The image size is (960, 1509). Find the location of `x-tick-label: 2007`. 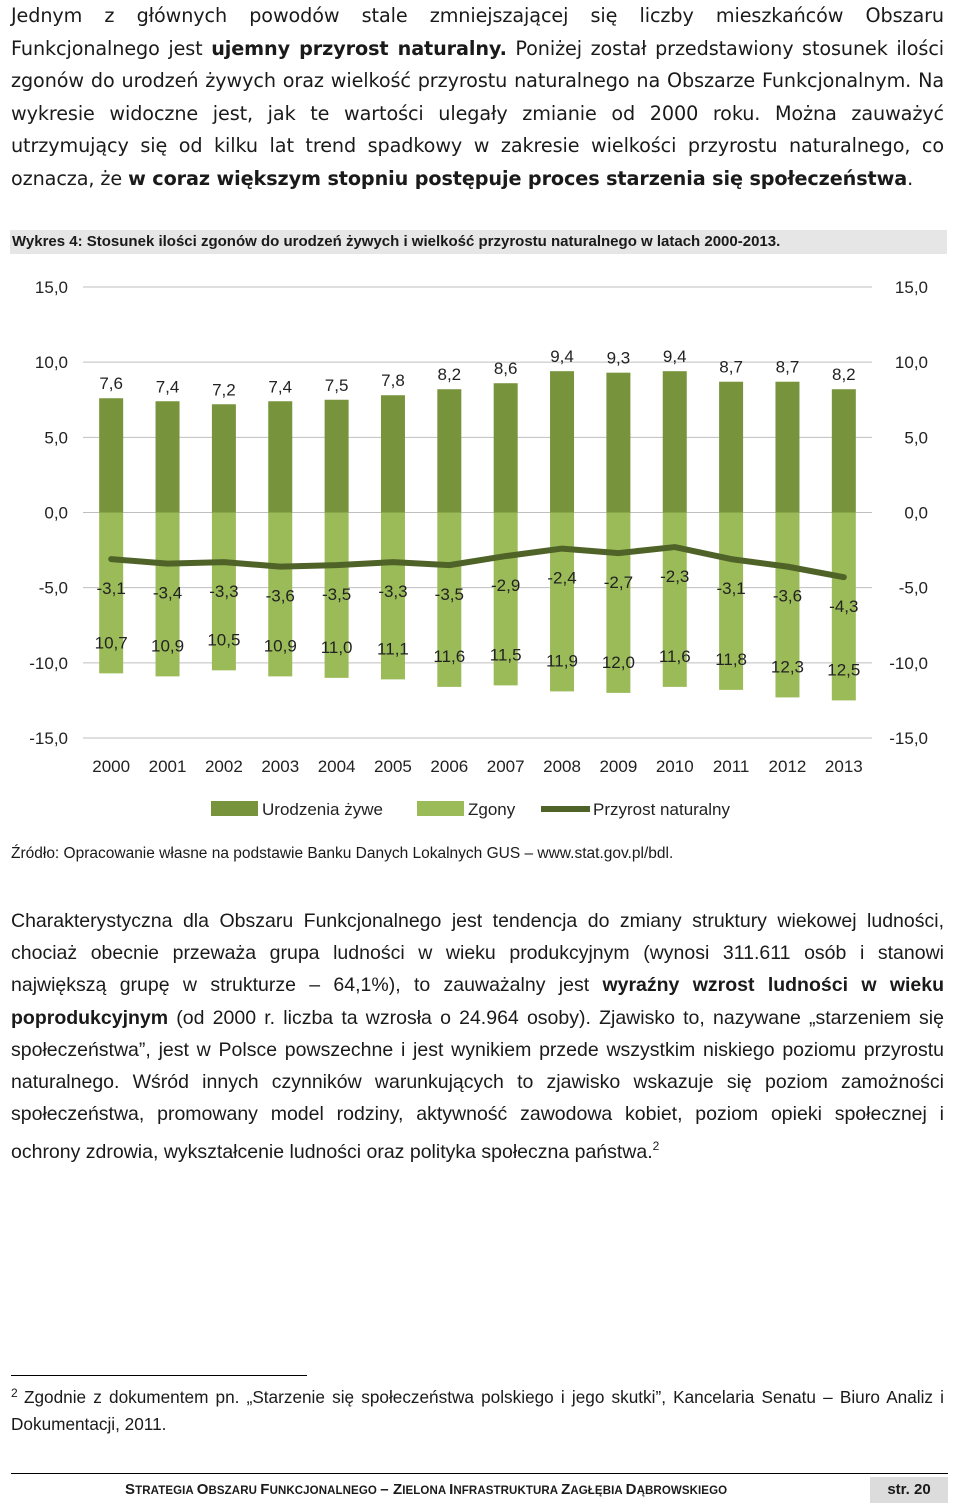

x-tick-label: 2007 is located at coordinates (506, 766).